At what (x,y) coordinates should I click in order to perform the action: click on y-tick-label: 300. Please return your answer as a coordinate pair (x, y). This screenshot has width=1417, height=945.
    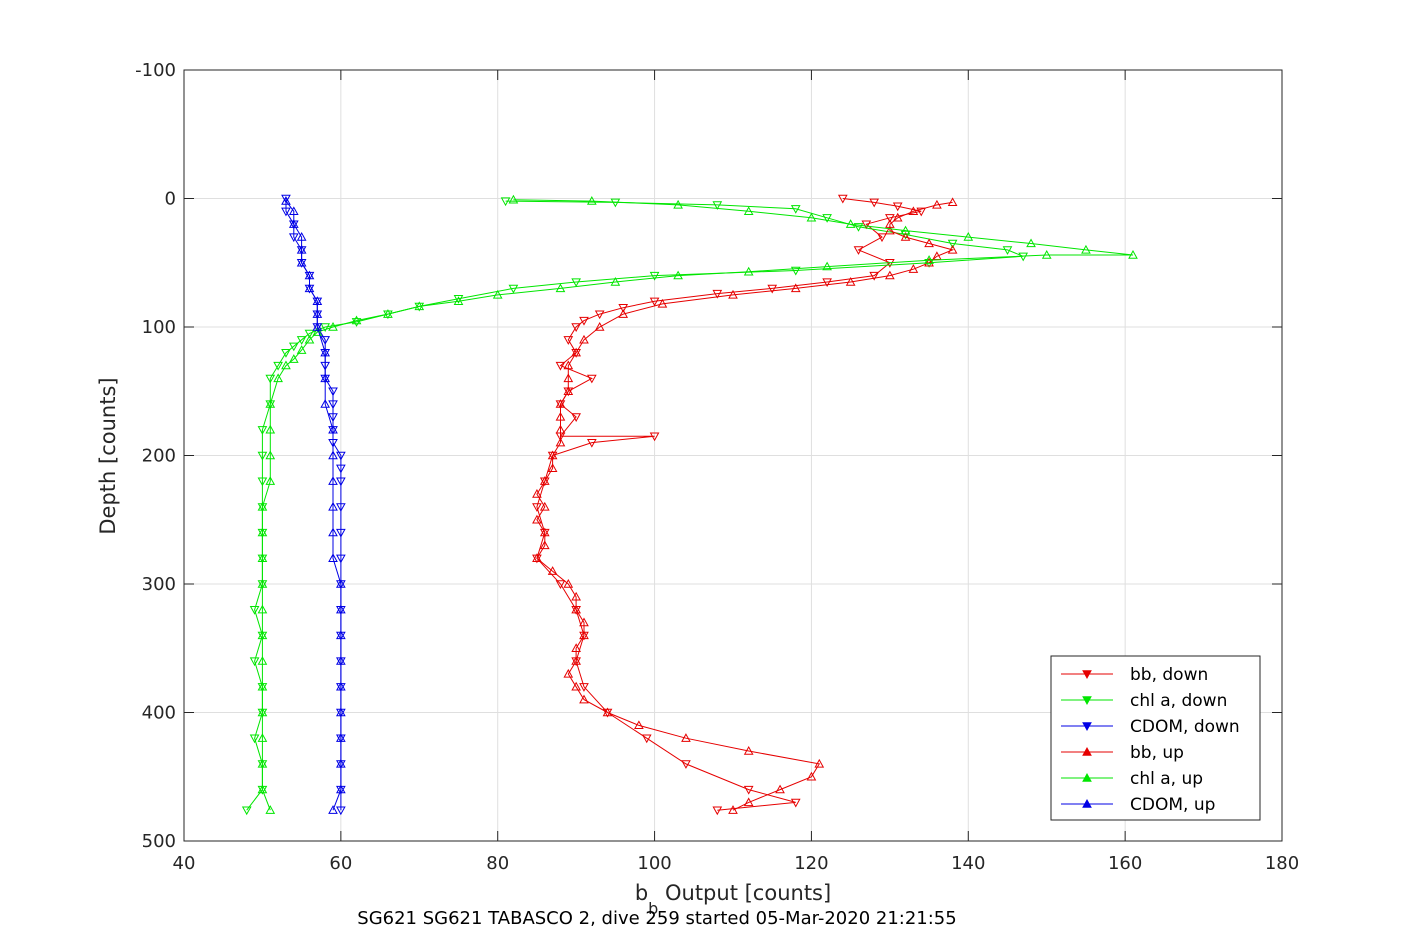
    Looking at the image, I should click on (159, 584).